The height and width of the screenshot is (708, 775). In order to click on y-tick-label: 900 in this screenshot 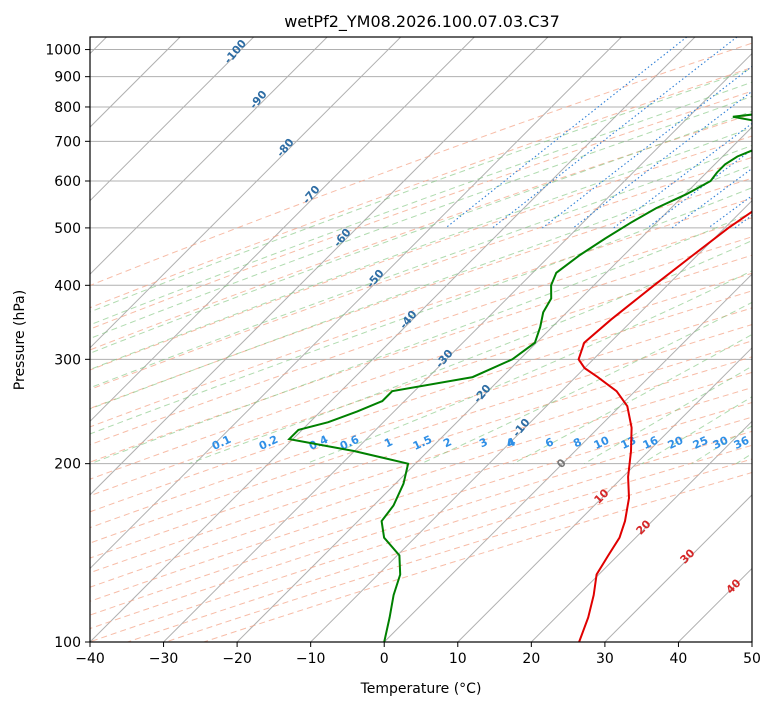, I will do `click(67, 78)`.